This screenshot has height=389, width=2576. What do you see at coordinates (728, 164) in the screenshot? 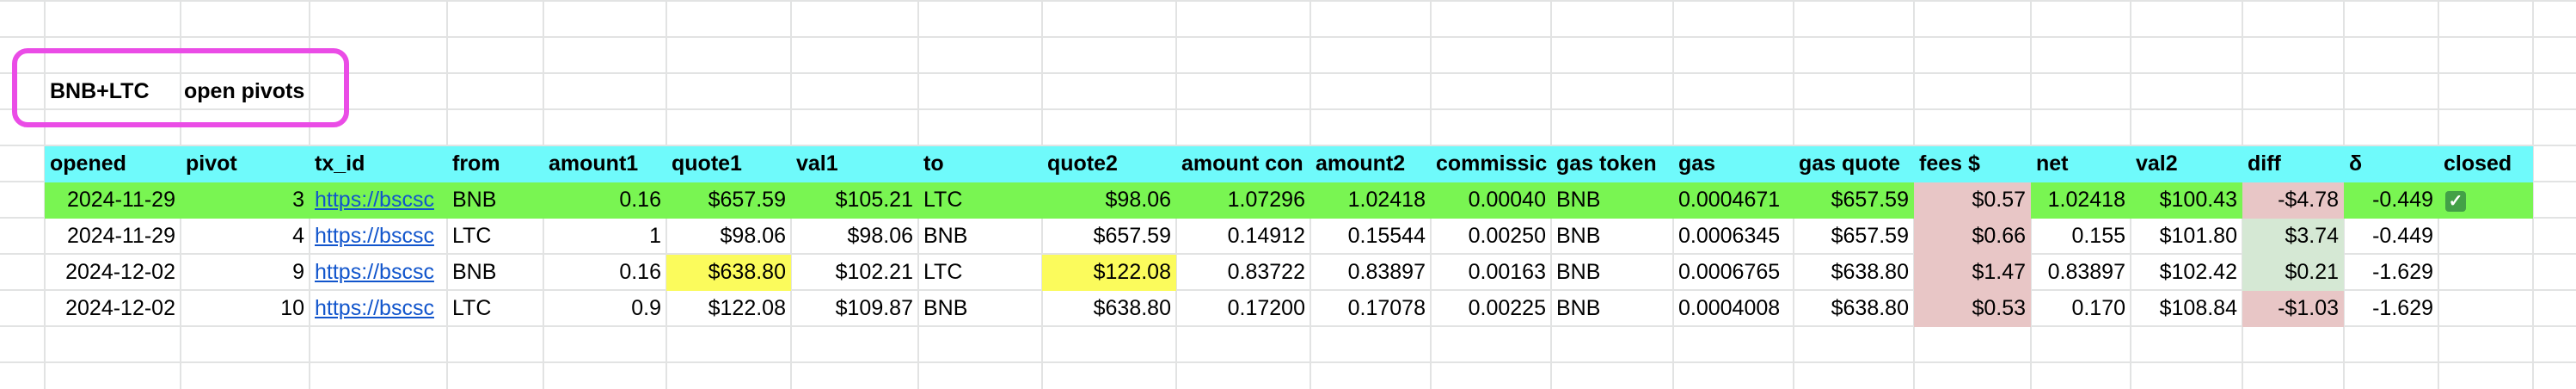
I see `column-header-quote1: quote1` at bounding box center [728, 164].